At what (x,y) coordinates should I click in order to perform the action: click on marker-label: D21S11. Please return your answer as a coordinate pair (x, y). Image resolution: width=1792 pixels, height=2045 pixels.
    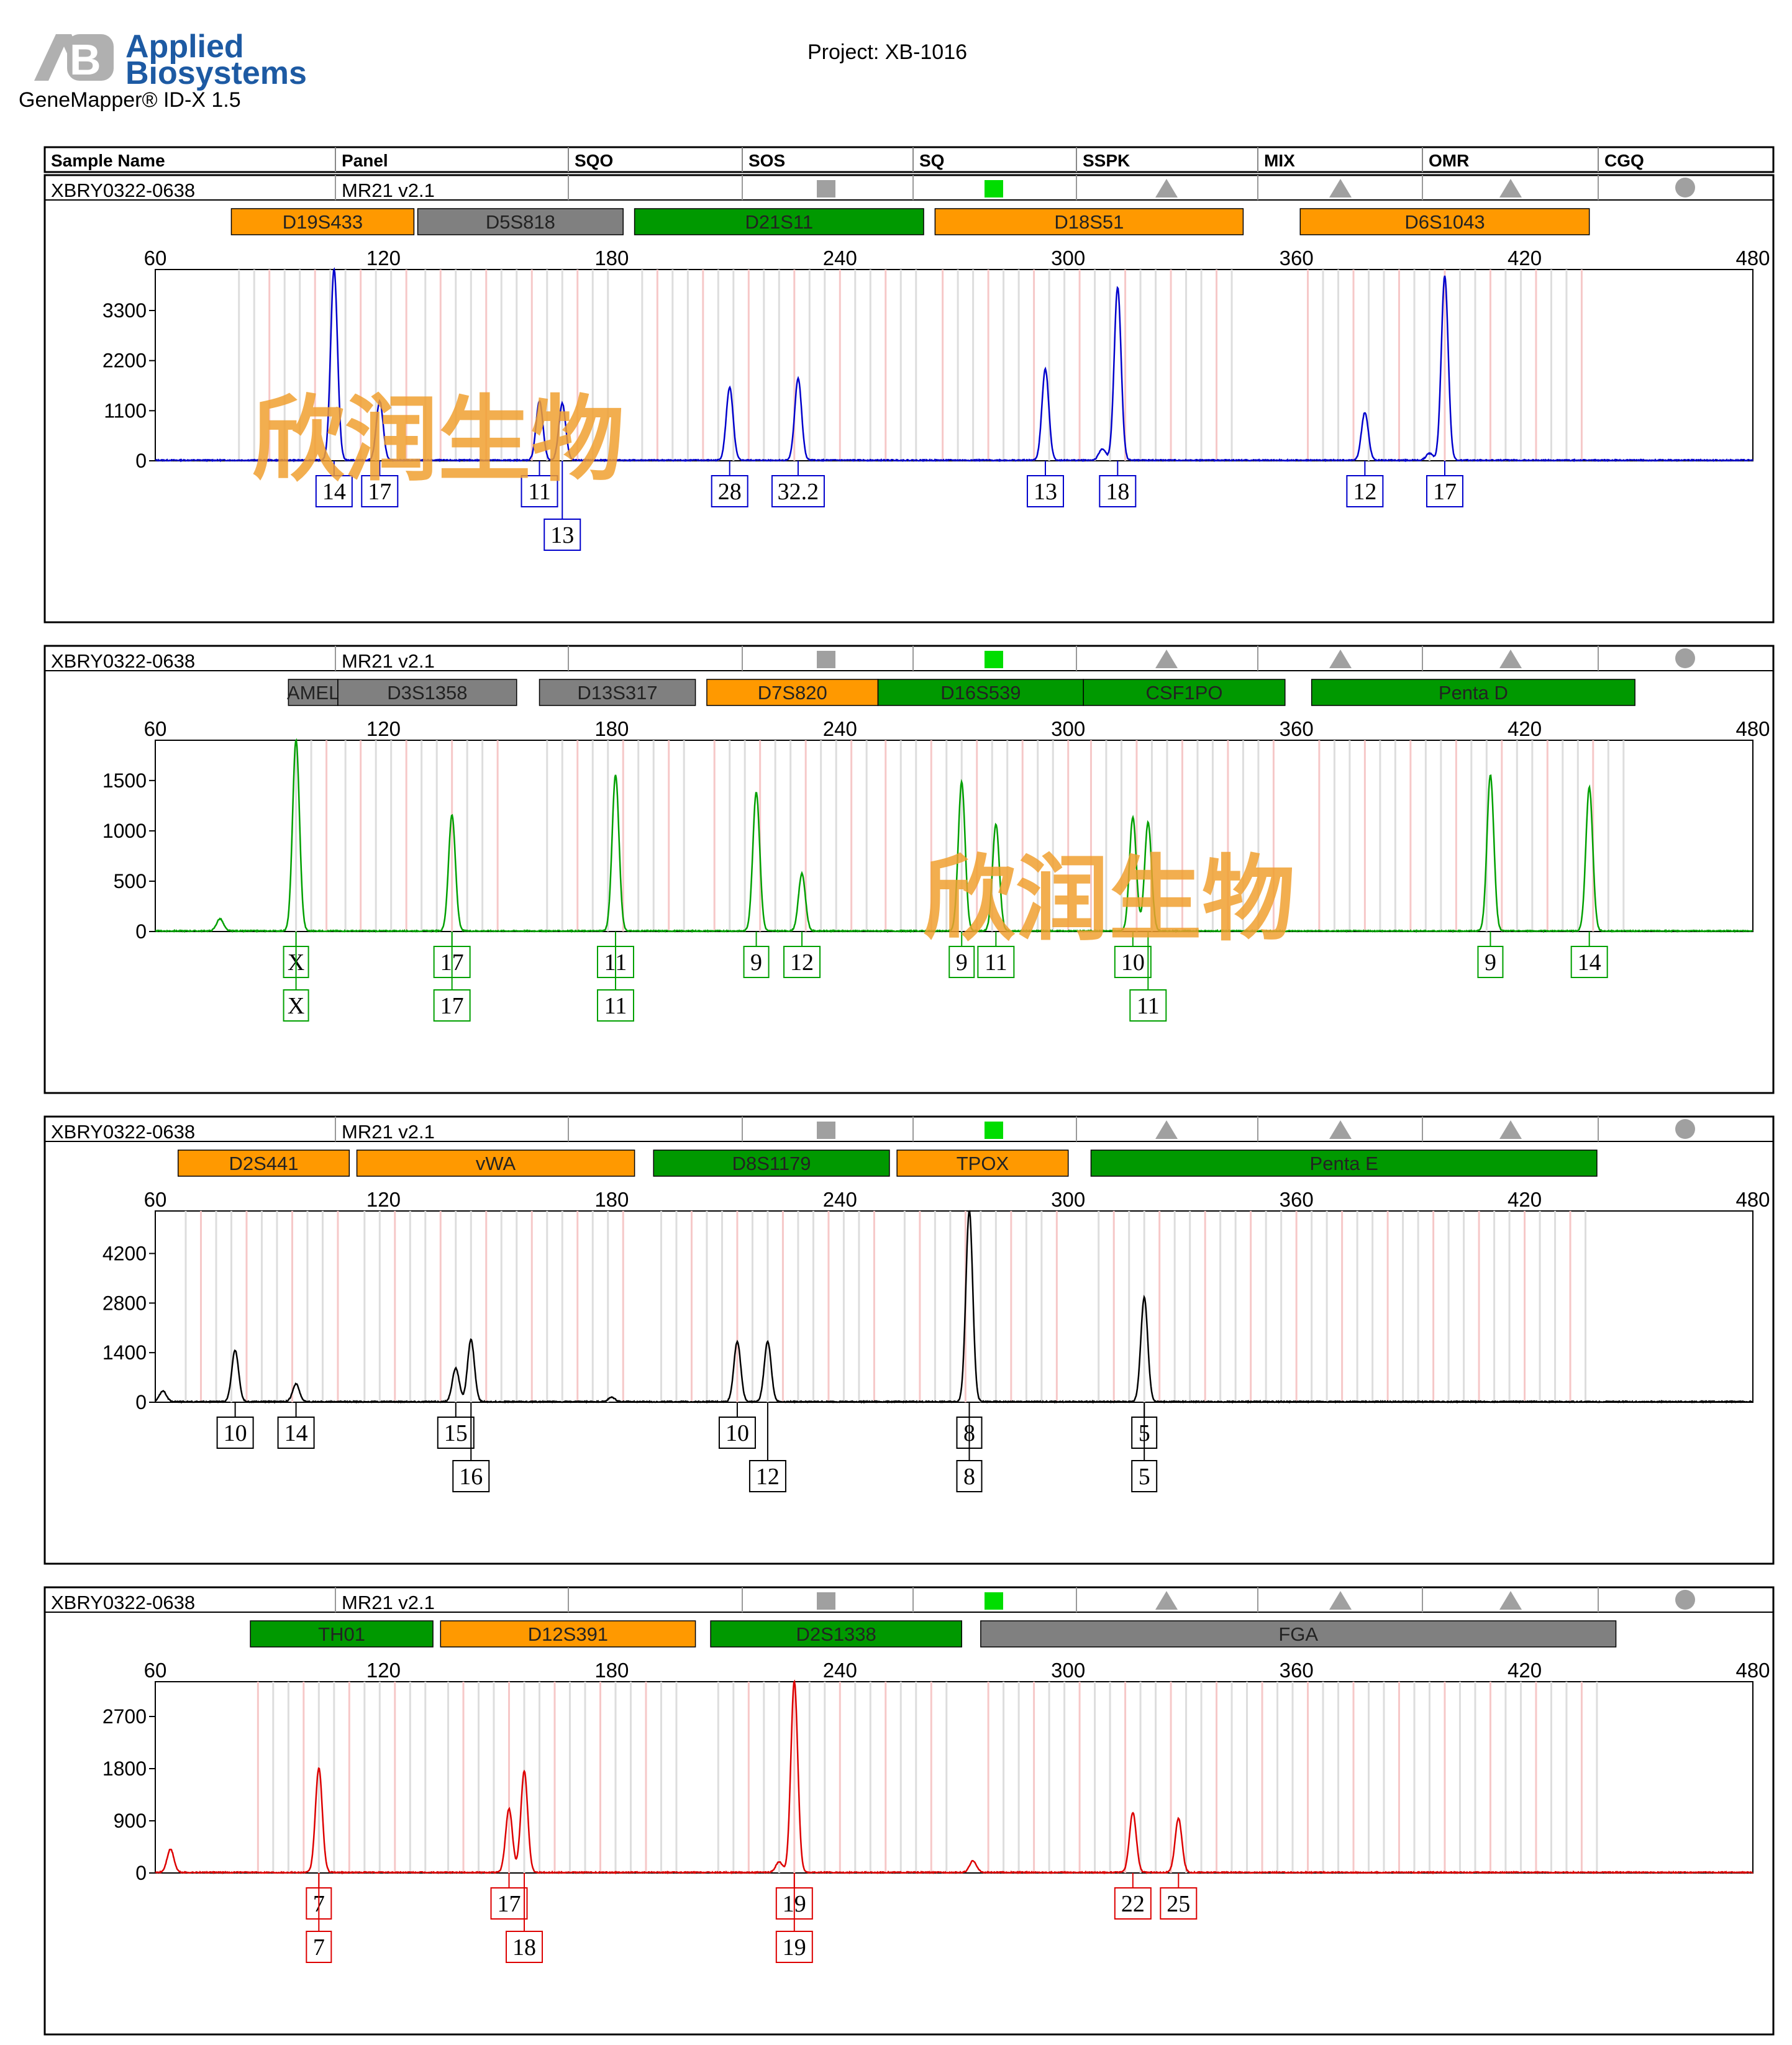
    Looking at the image, I should click on (779, 222).